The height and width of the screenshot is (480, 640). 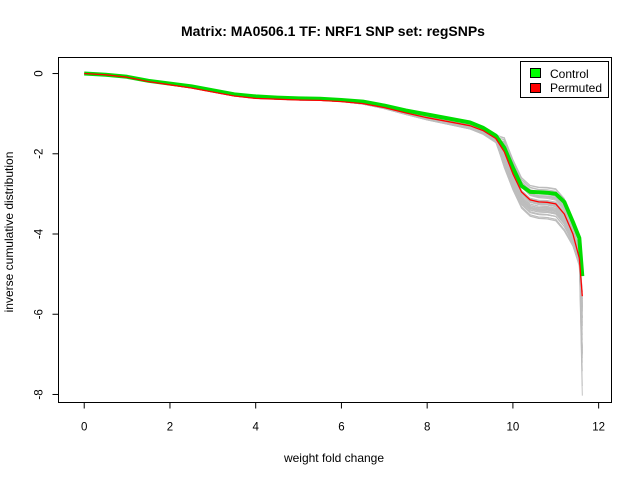 What do you see at coordinates (576, 88) in the screenshot?
I see `legend-label-permuted: Permuted` at bounding box center [576, 88].